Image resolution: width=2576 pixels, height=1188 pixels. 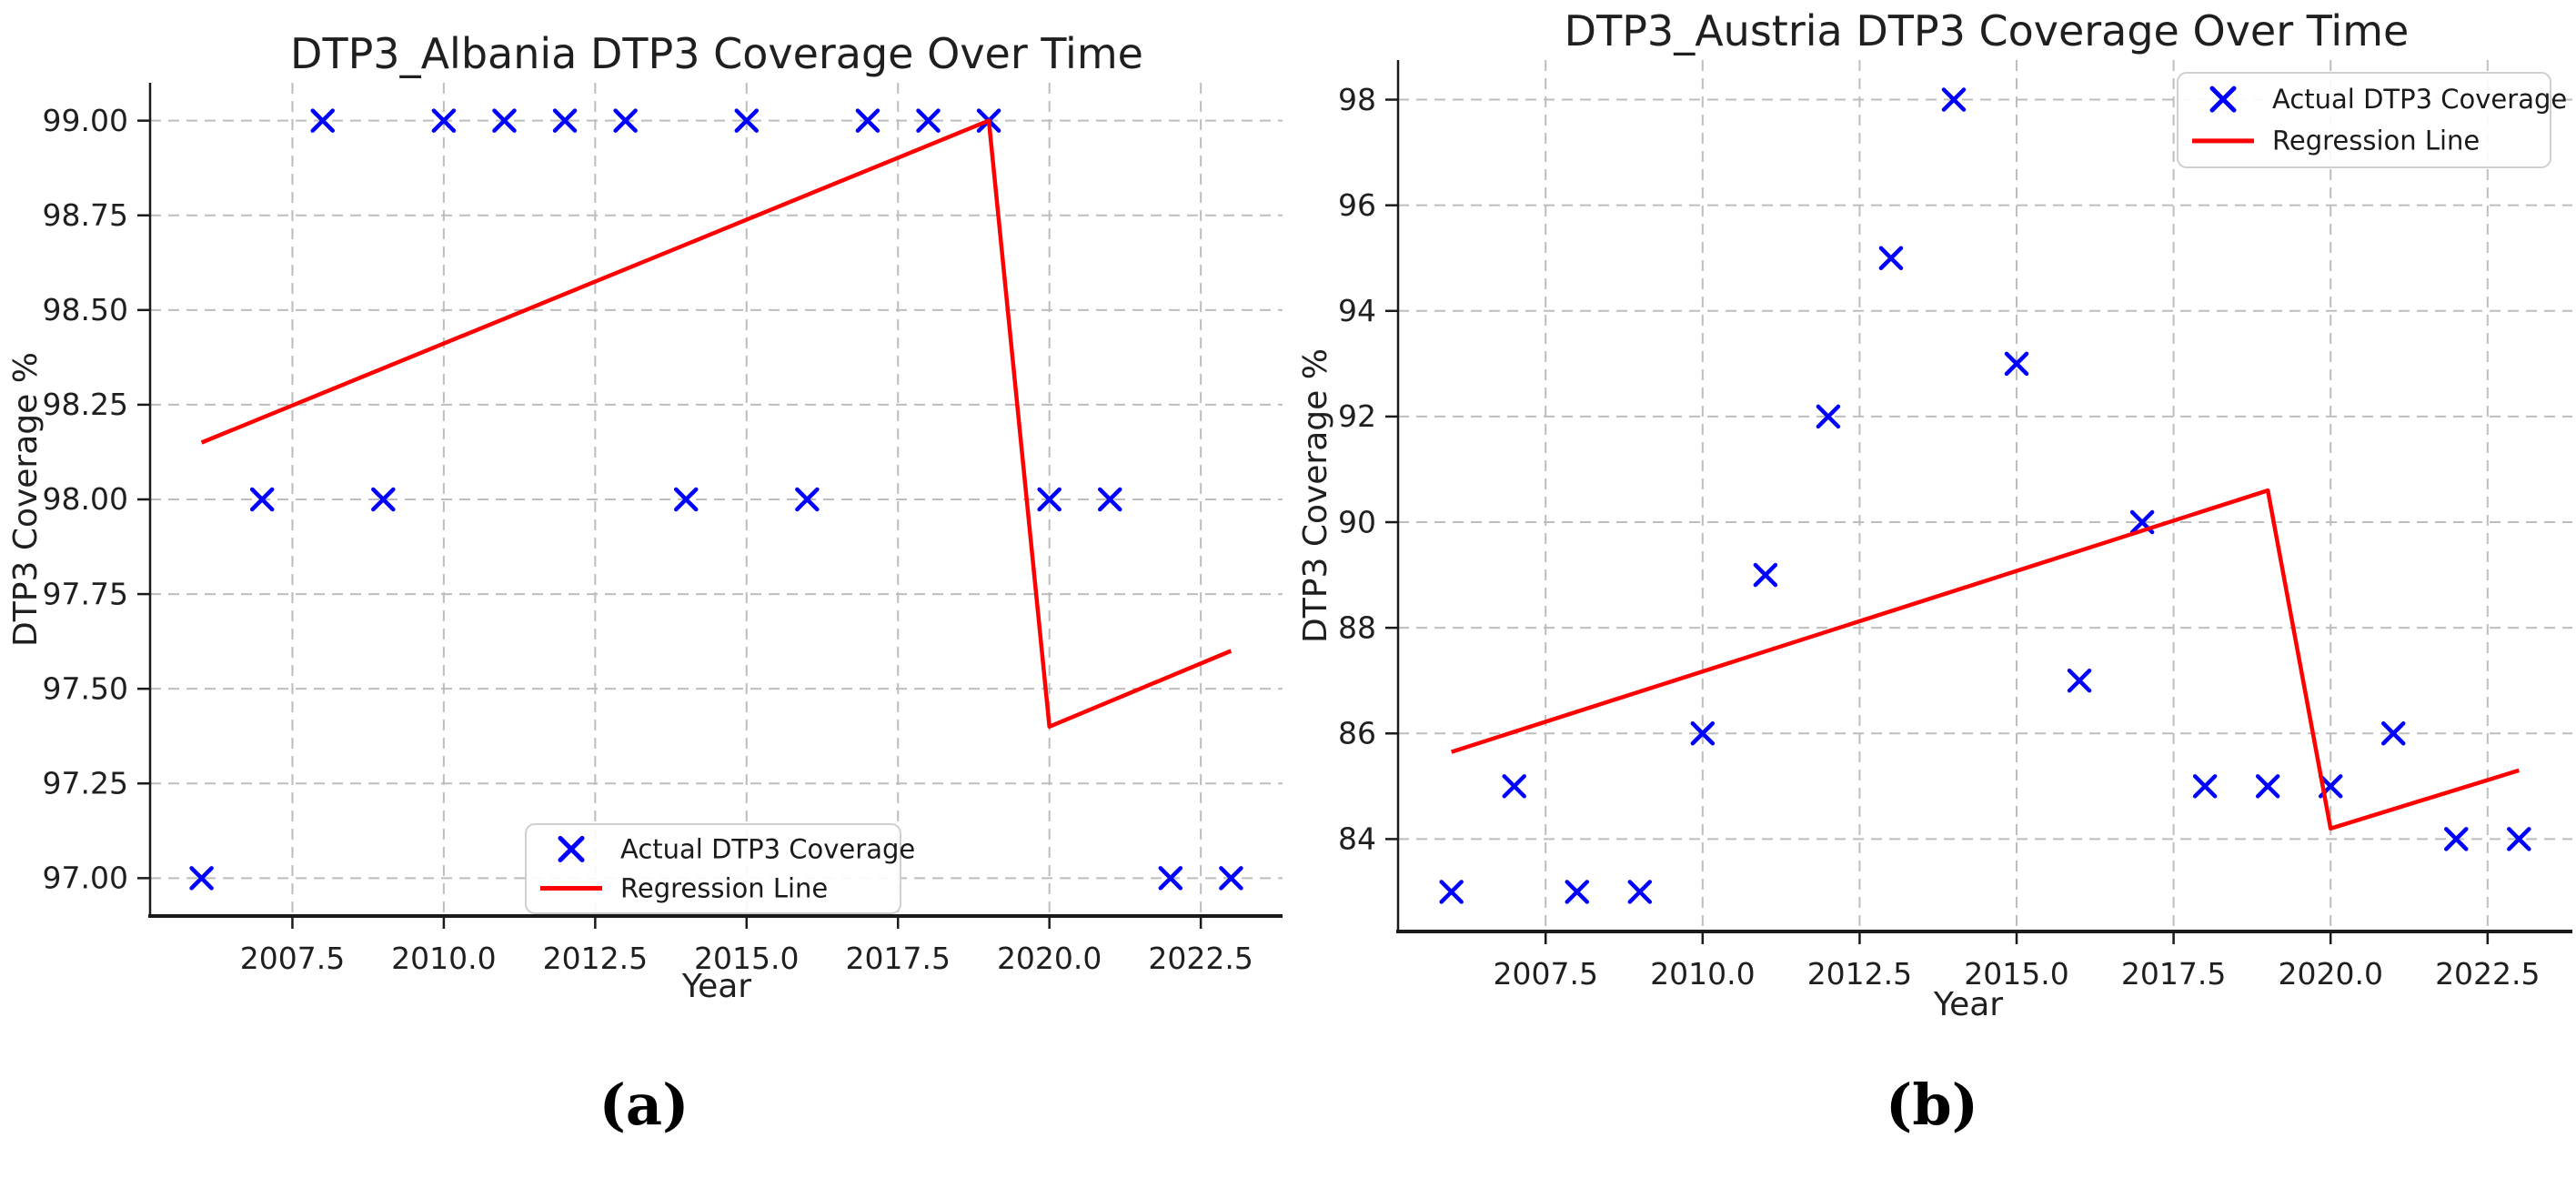 I want to click on y-tick-label: 88, so click(x=1357, y=627).